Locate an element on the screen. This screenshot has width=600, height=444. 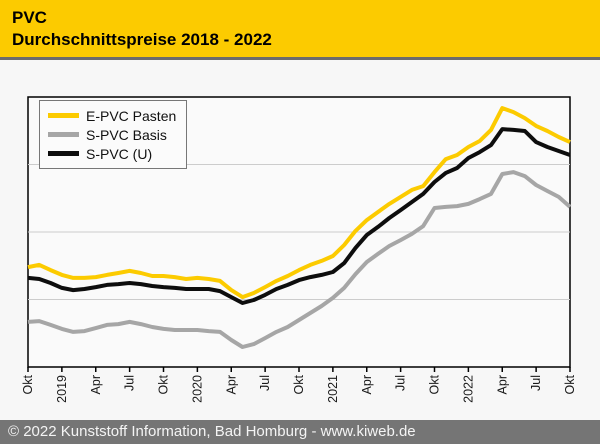
x-tick-label: 2019 is located at coordinates (62, 389).